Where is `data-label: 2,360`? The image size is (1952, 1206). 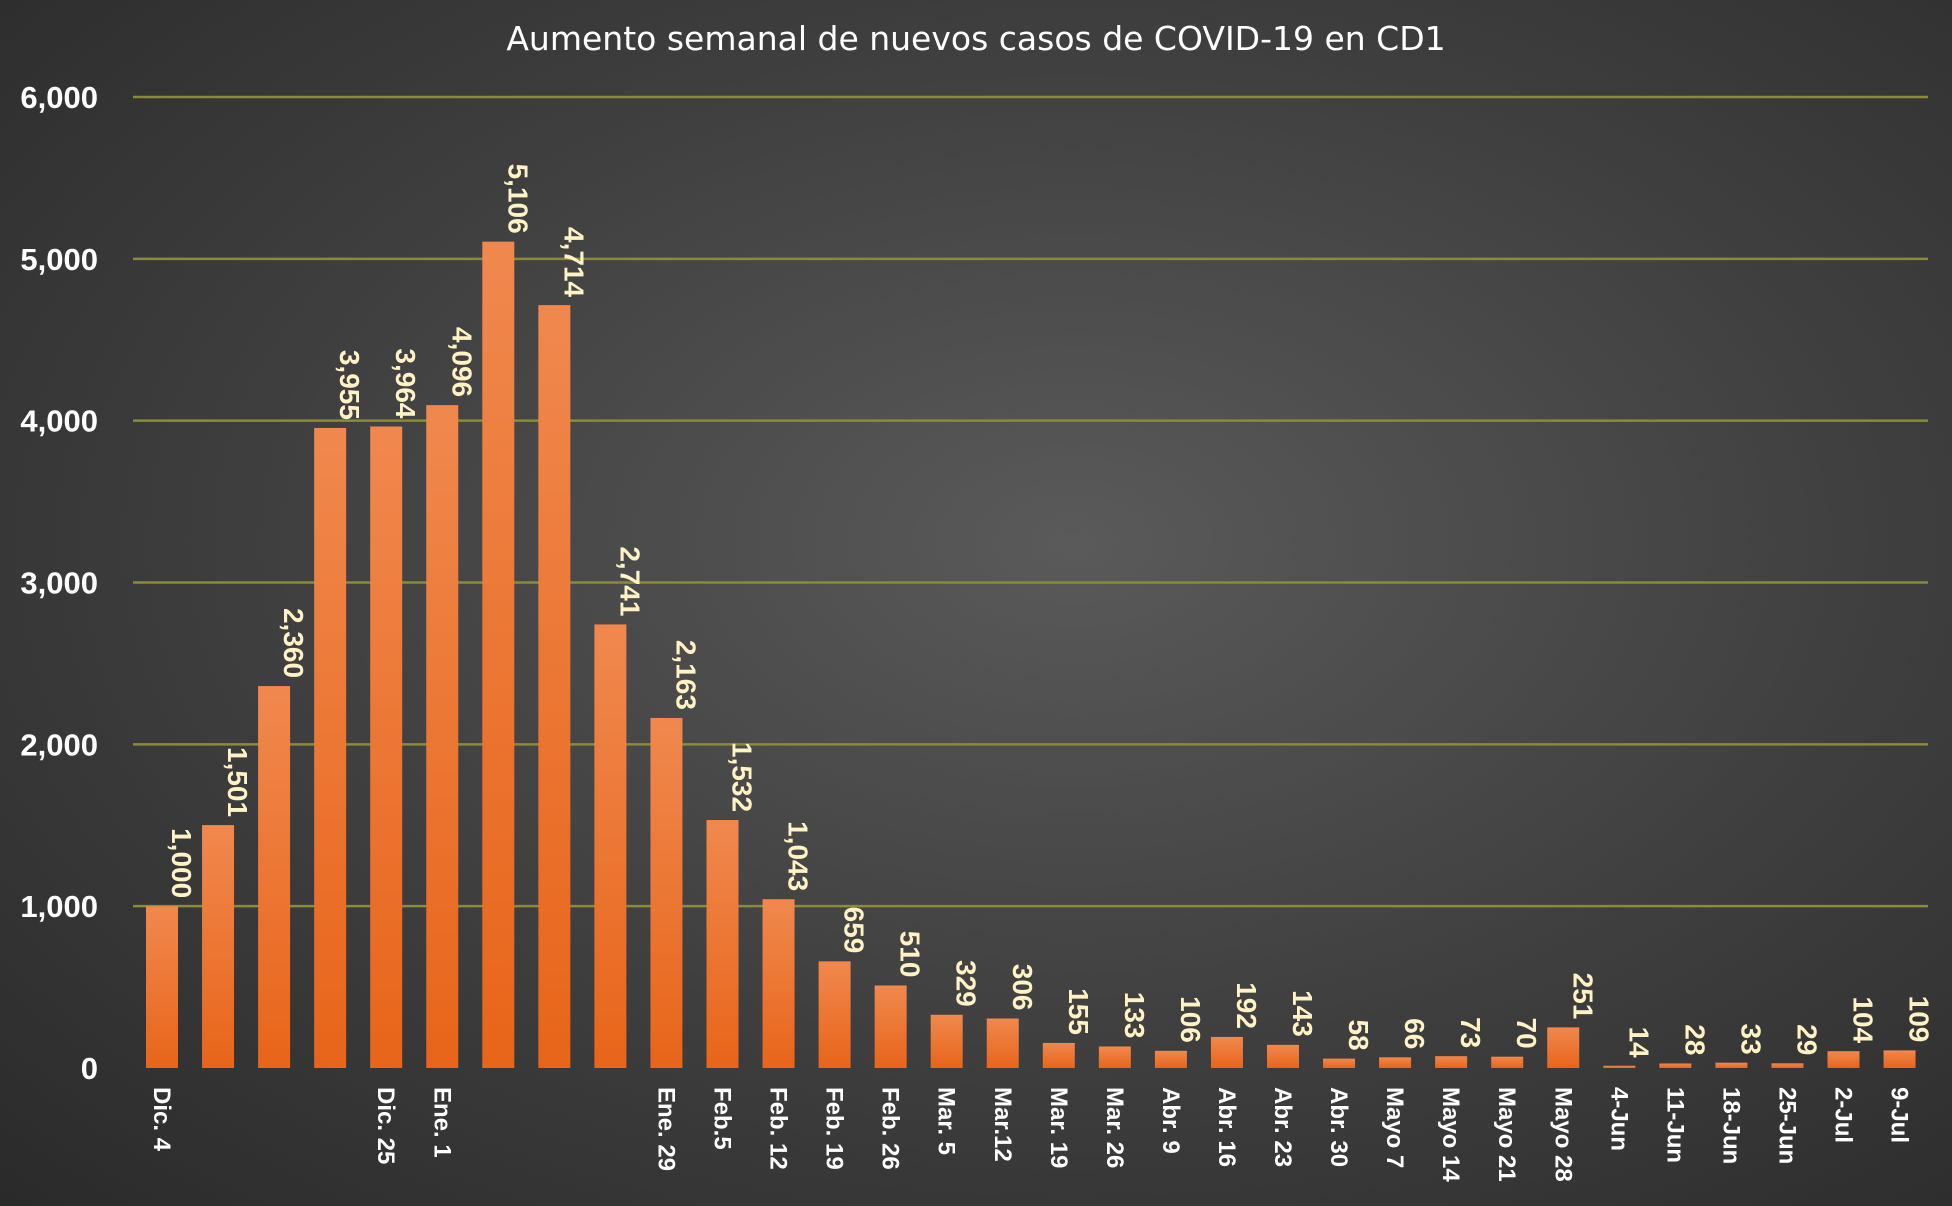 data-label: 2,360 is located at coordinates (293, 643).